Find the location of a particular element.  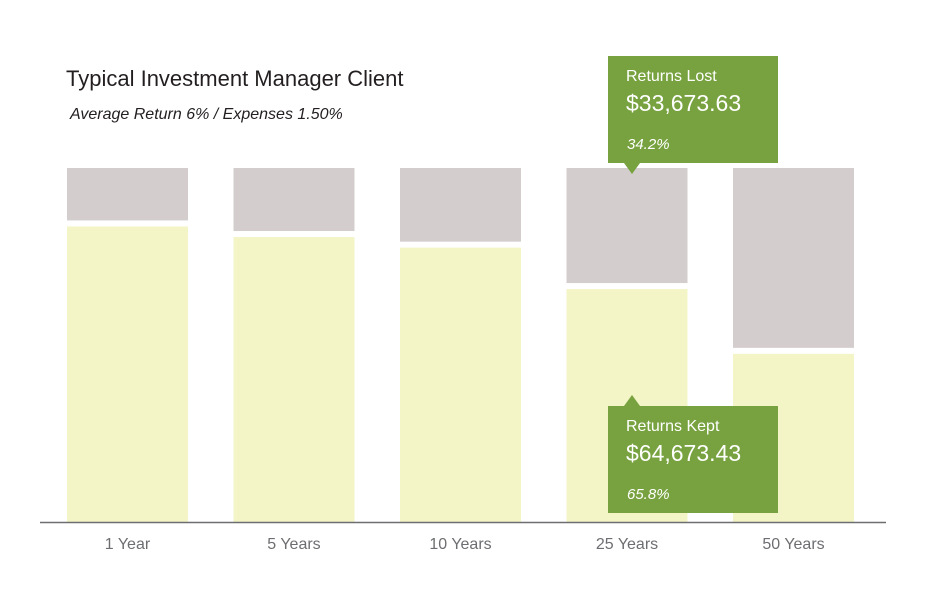

callout-returns-kept-pointer is located at coordinates (632, 400).